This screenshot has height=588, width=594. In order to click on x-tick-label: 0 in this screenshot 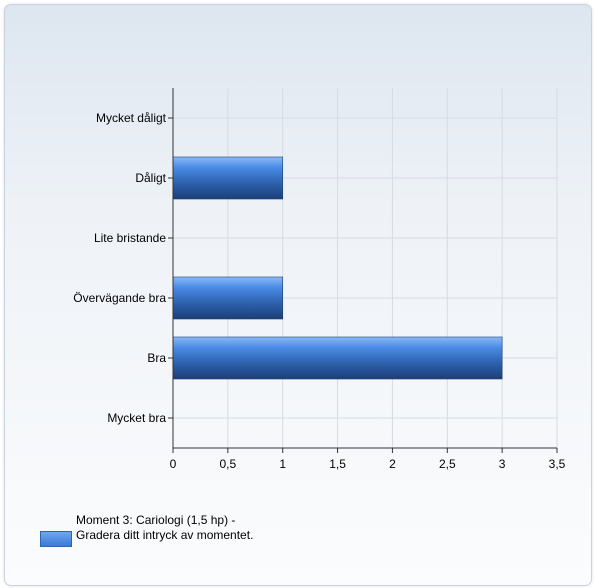, I will do `click(173, 464)`.